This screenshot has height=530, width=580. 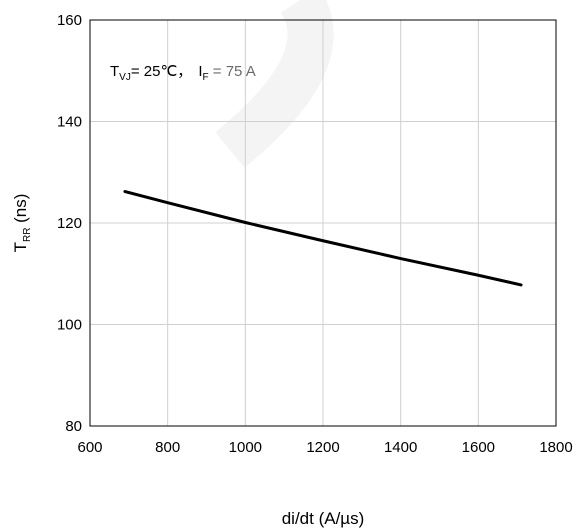 What do you see at coordinates (205, 77) in the screenshot?
I see `annotation-i-sub: F` at bounding box center [205, 77].